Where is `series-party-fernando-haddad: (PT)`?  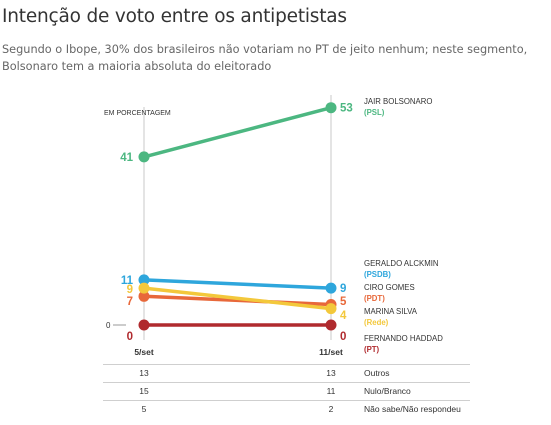 series-party-fernando-haddad: (PT) is located at coordinates (372, 349).